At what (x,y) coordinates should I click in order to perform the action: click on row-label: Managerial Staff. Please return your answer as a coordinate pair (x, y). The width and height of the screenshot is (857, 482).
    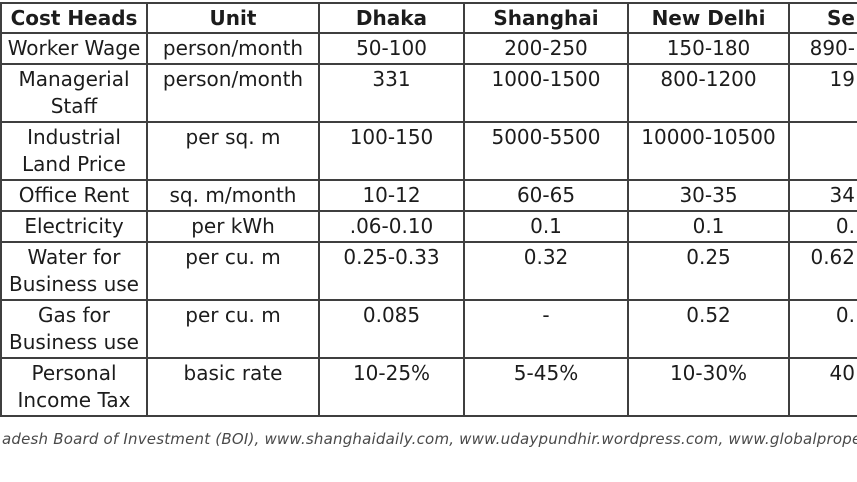
    Looking at the image, I should click on (74, 93).